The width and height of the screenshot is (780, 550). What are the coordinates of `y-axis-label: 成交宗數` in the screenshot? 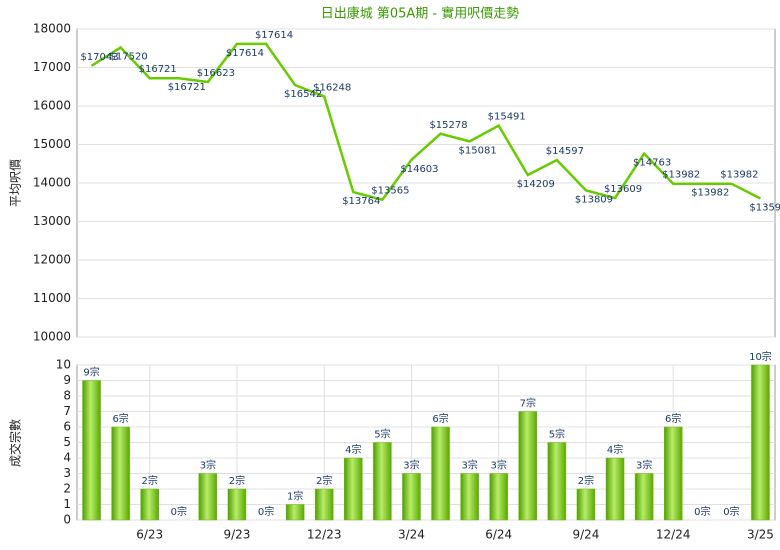 It's located at (15, 443).